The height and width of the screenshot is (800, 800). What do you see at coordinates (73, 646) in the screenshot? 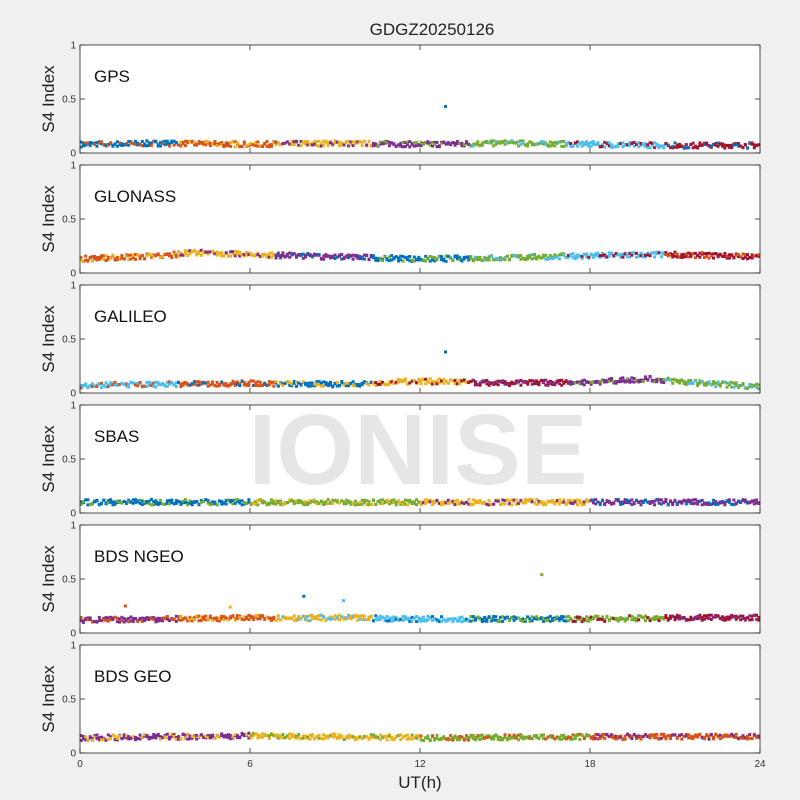
I see `y-tick-label: 1` at bounding box center [73, 646].